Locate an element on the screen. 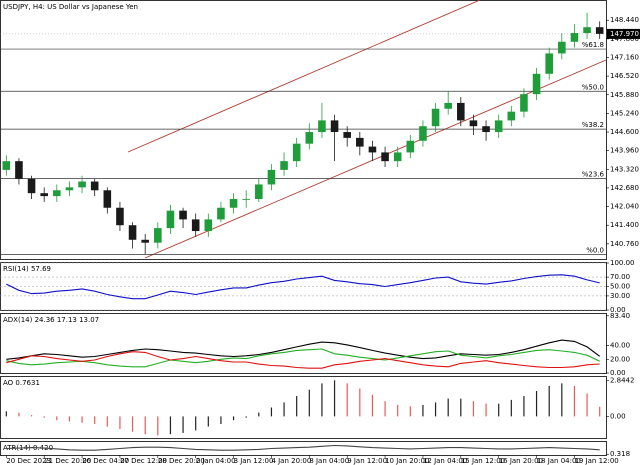 The image size is (640, 465). y-tick-label: 100.00 is located at coordinates (622, 263).